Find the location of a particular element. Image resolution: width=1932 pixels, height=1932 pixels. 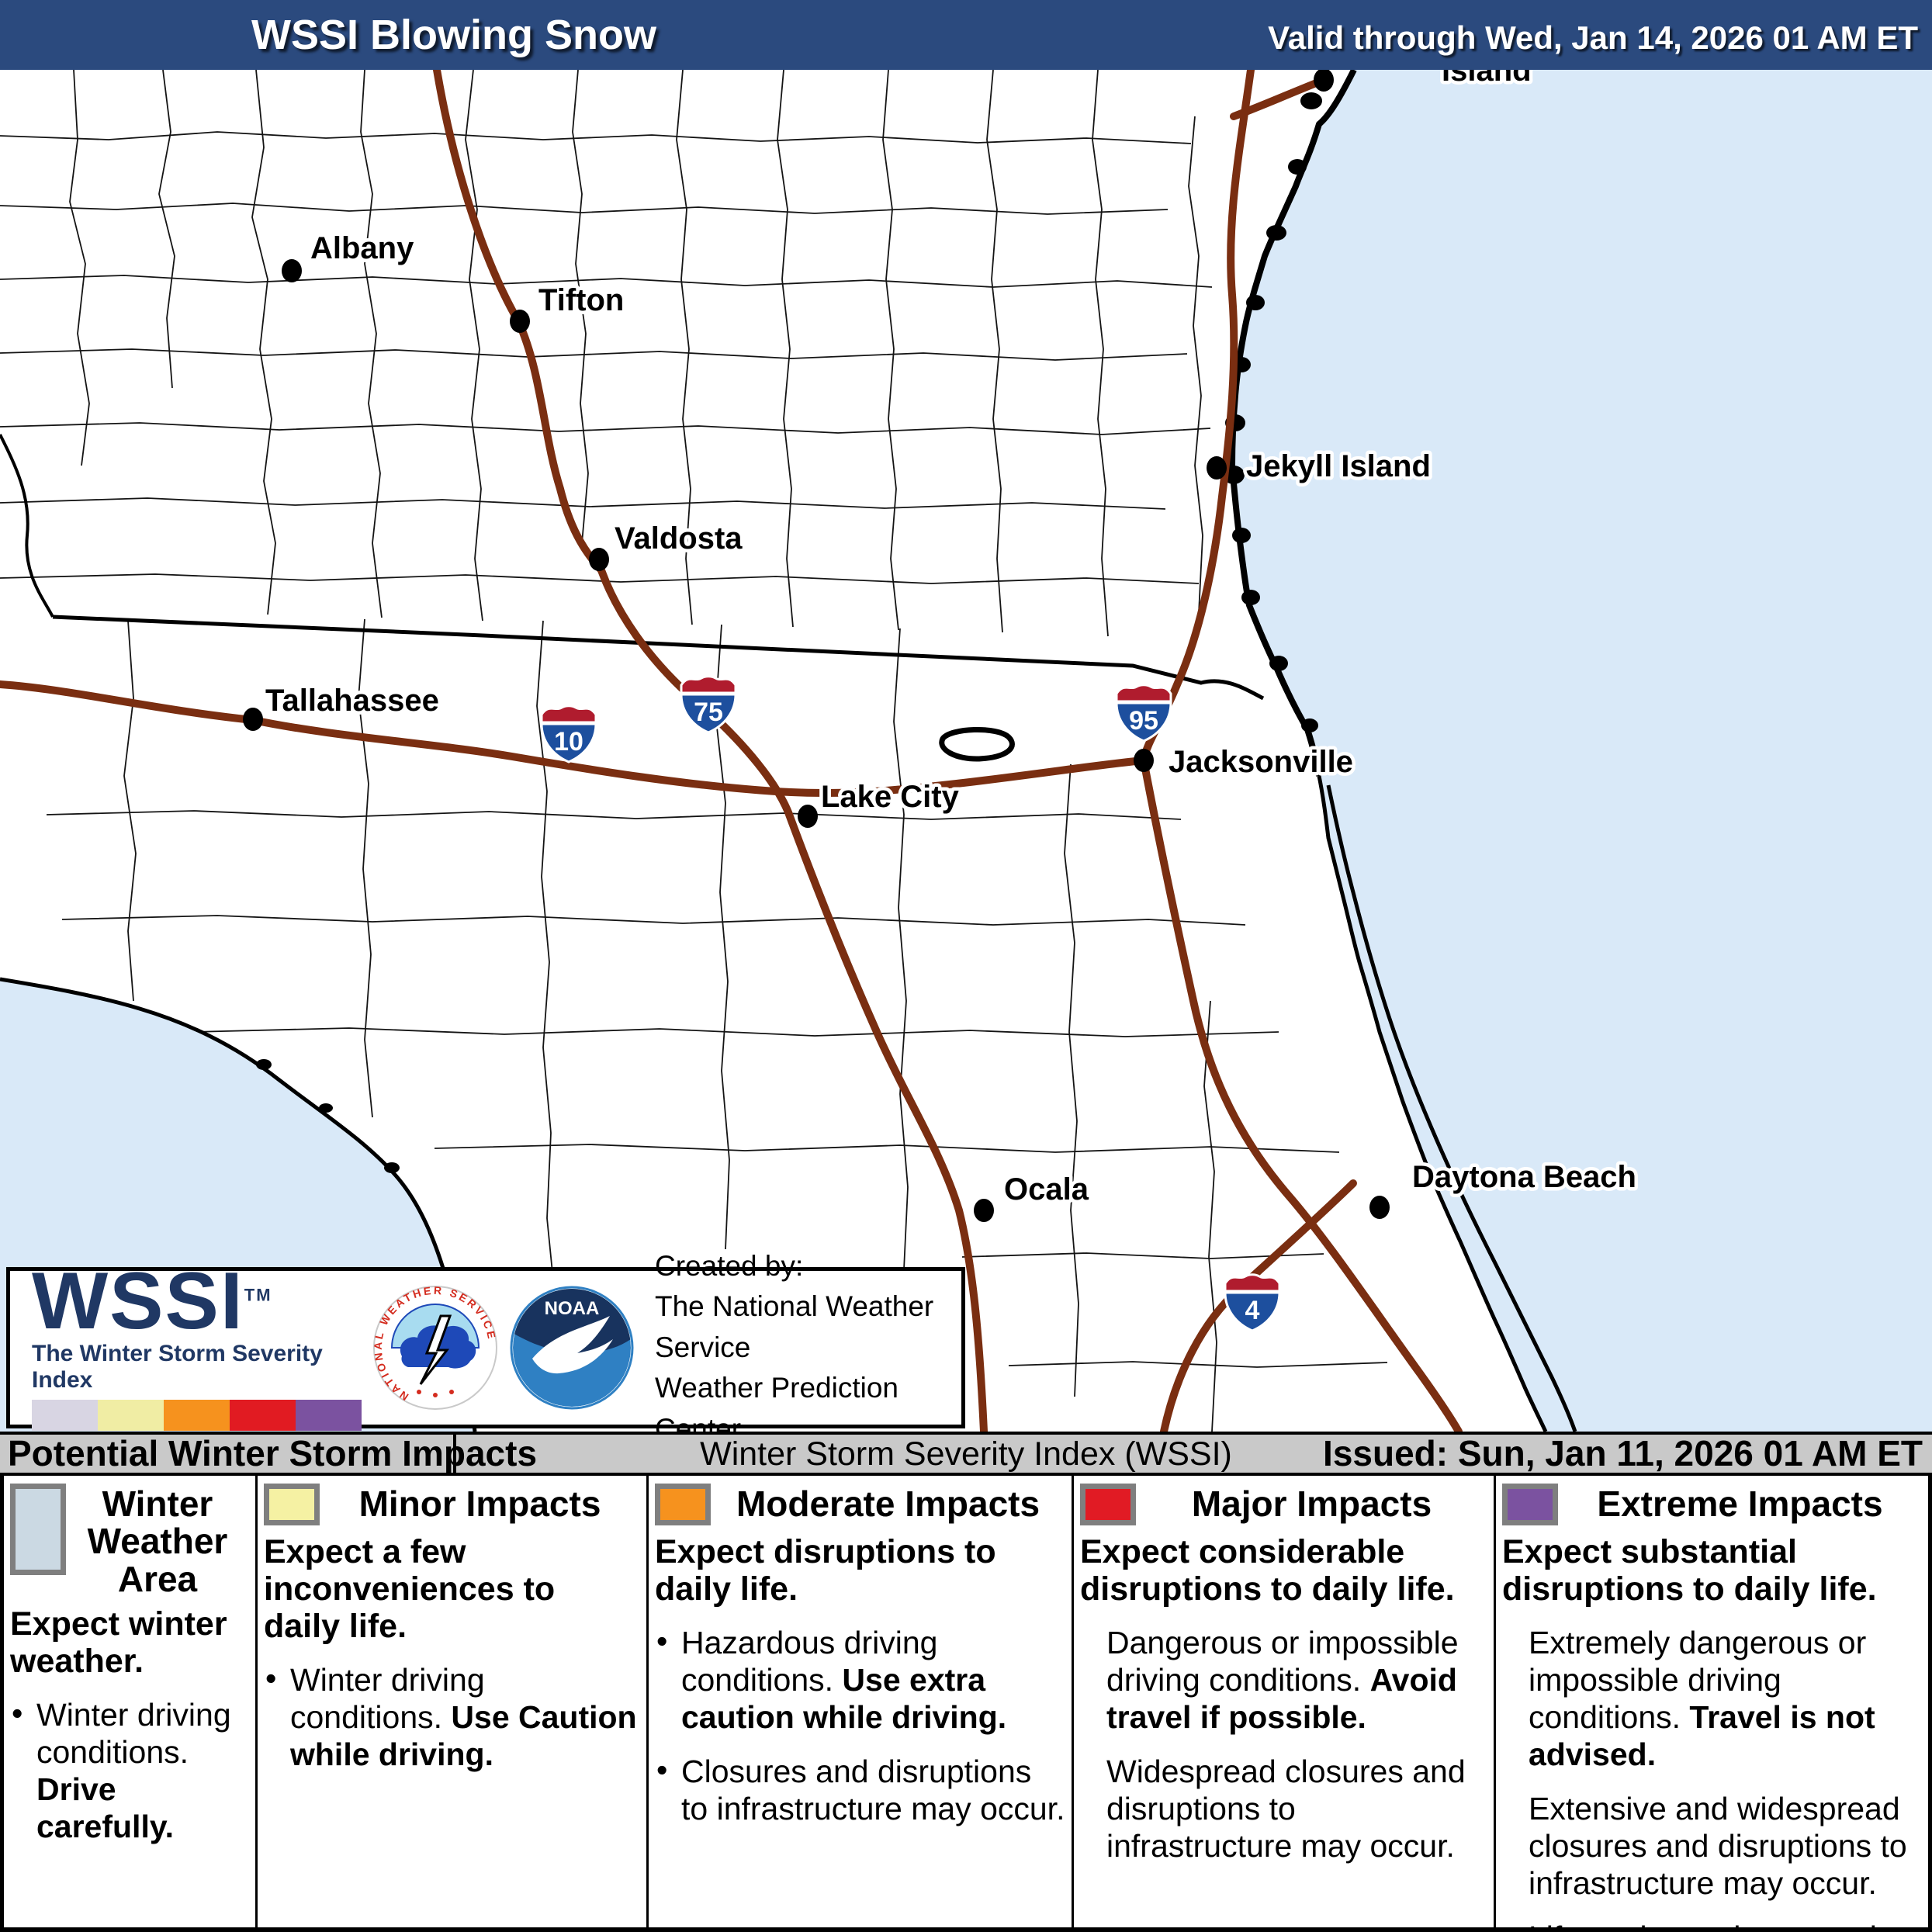

city-ocala: Ocala is located at coordinates (1033, 1195).